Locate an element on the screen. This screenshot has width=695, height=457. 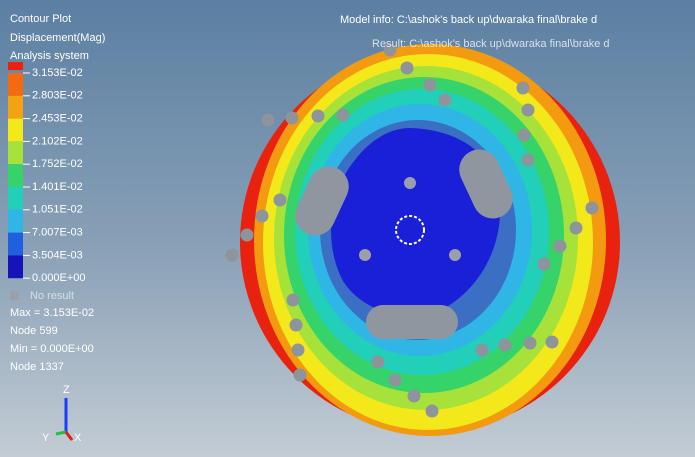
center-mark is located at coordinates (410, 230).